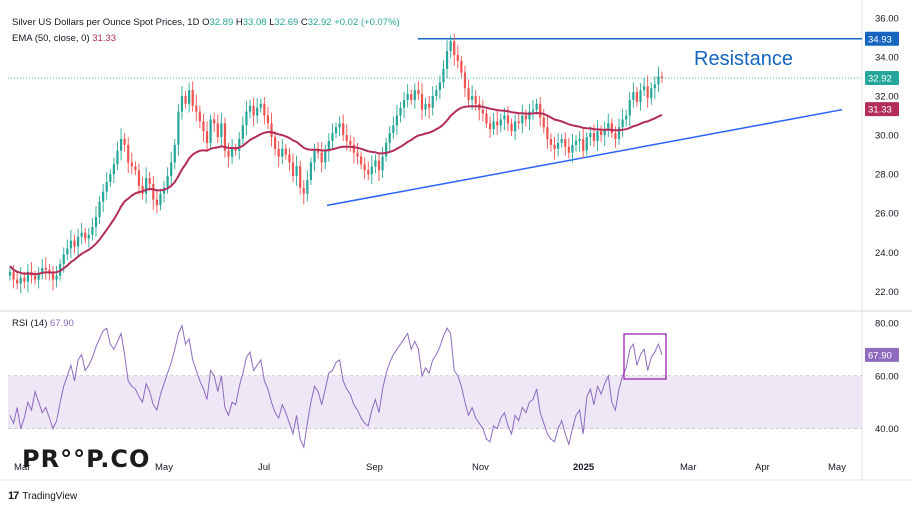 This screenshot has height=513, width=912. What do you see at coordinates (887, 214) in the screenshot?
I see `price-tick-label: 26.00` at bounding box center [887, 214].